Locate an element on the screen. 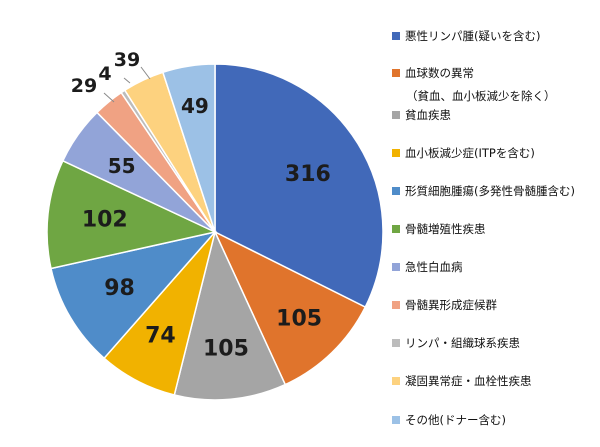  legend-label-0: 悪性リンパ腫(疑いを含む) is located at coordinates (473, 36).